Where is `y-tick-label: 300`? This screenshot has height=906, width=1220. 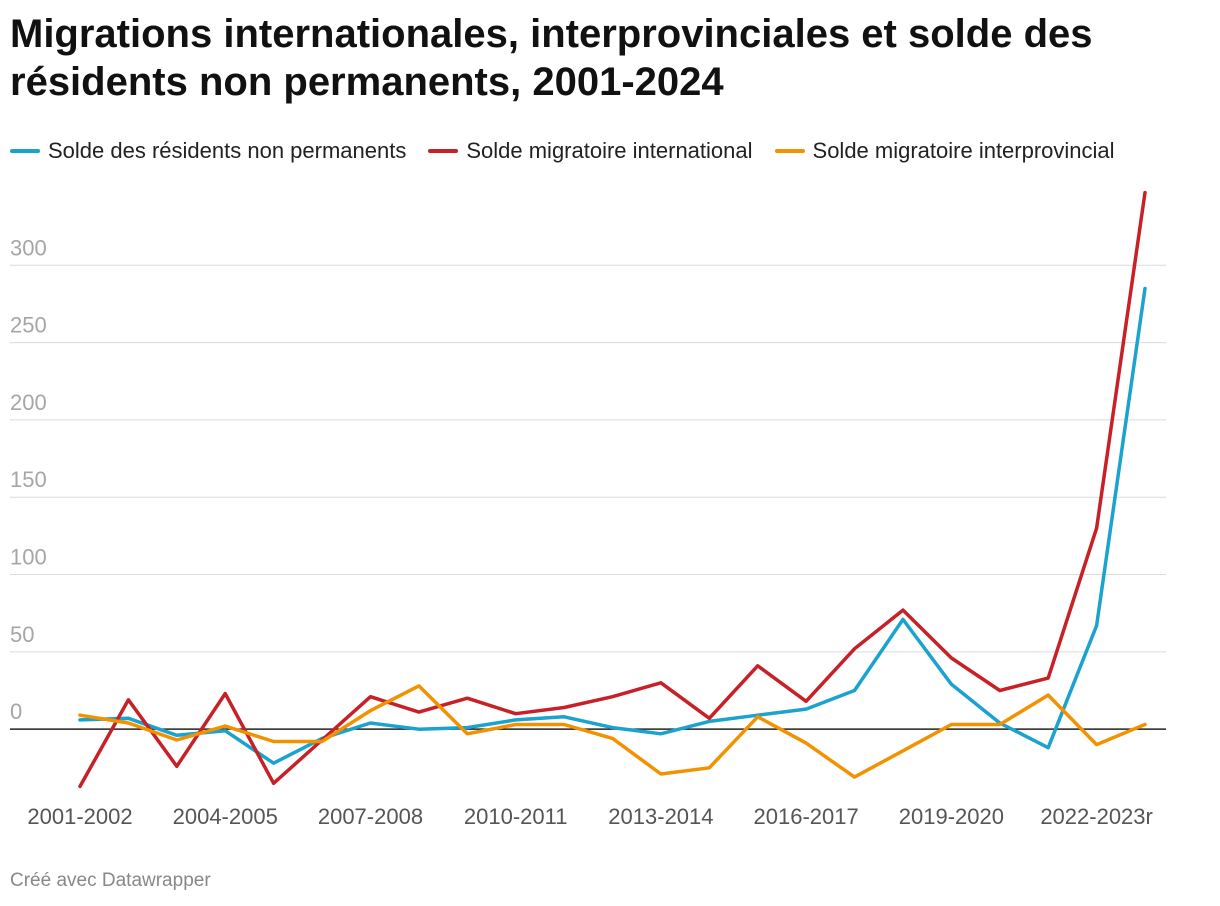
y-tick-label: 300 is located at coordinates (28, 247).